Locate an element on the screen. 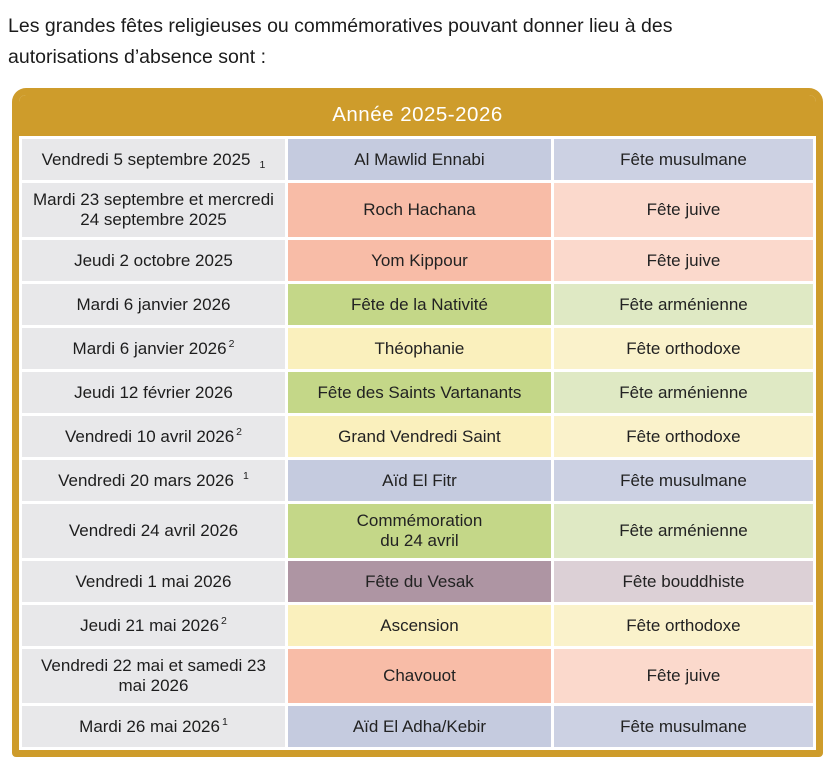  date-text: Vendredi 24 avril 2026 is located at coordinates (153, 530).